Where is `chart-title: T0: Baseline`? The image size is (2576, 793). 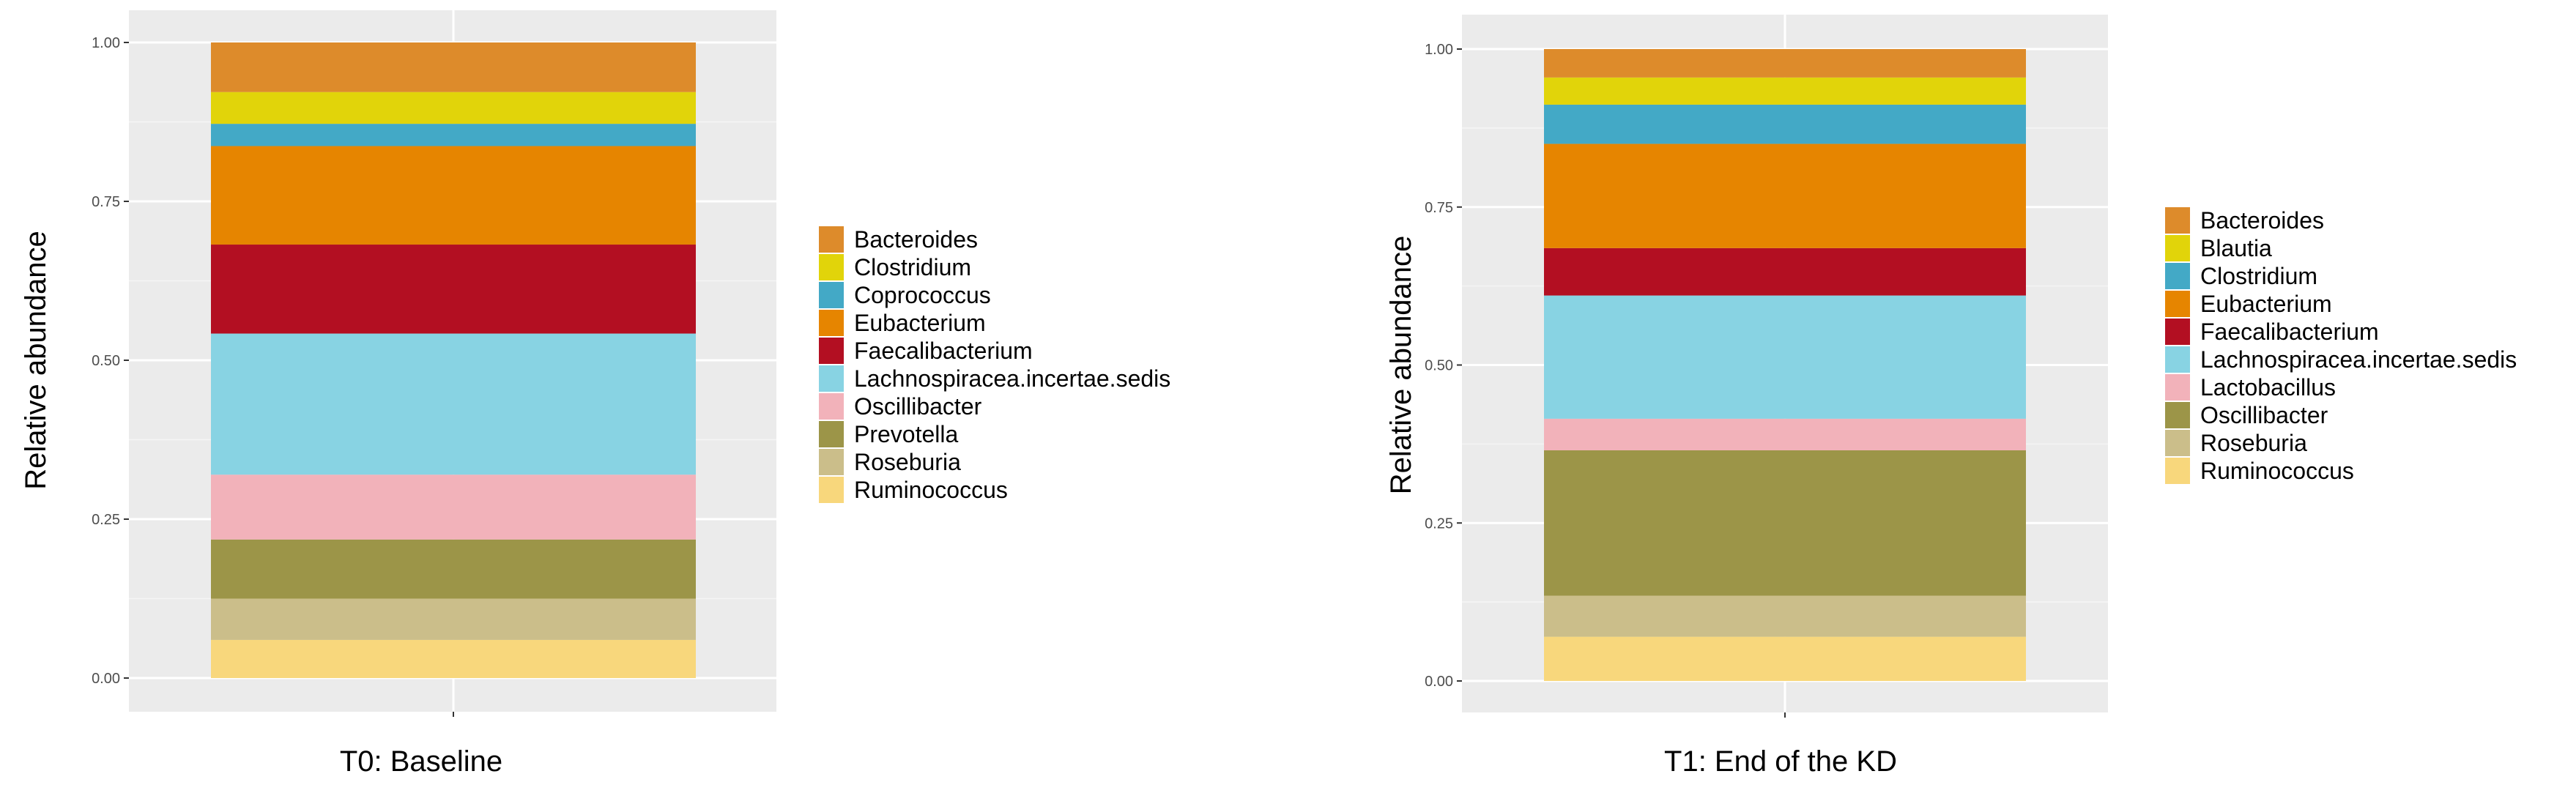
chart-title: T0: Baseline is located at coordinates (421, 761).